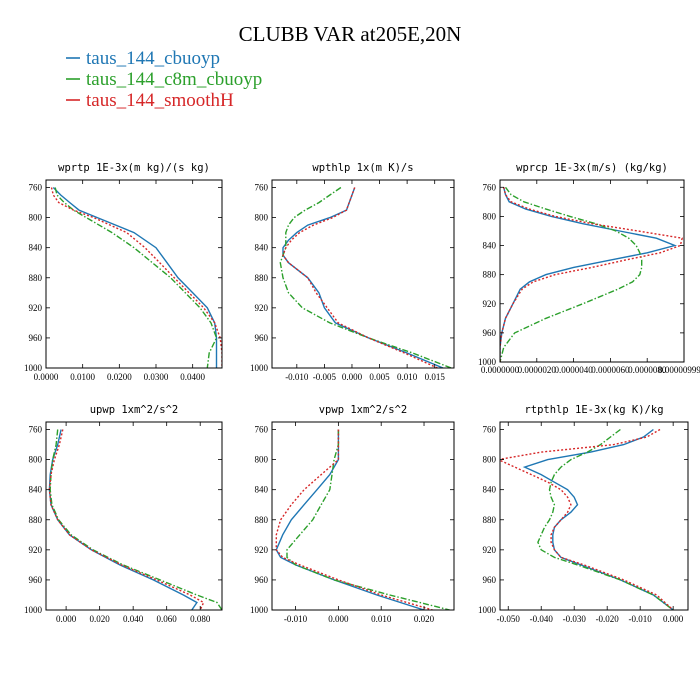 This screenshot has height=700, width=700. Describe the element at coordinates (575, 619) in the screenshot. I see `x-tick-label: -0.030` at that location.